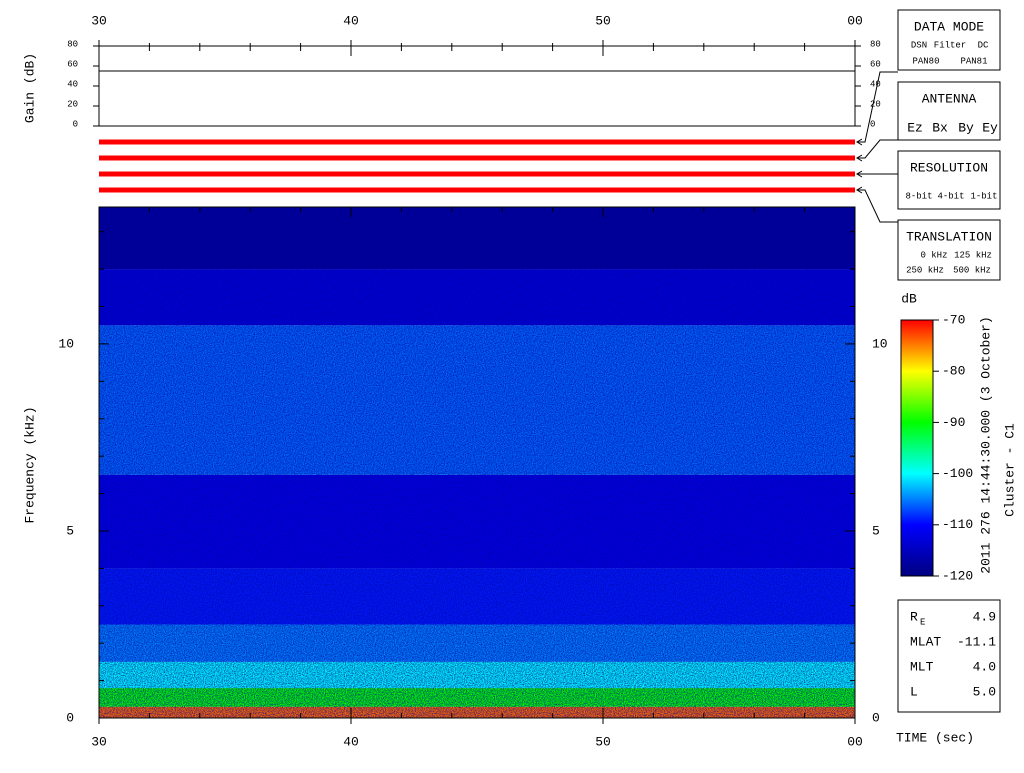  What do you see at coordinates (29, 464) in the screenshot?
I see `y-axis-label: Frequency (kHz)` at bounding box center [29, 464].